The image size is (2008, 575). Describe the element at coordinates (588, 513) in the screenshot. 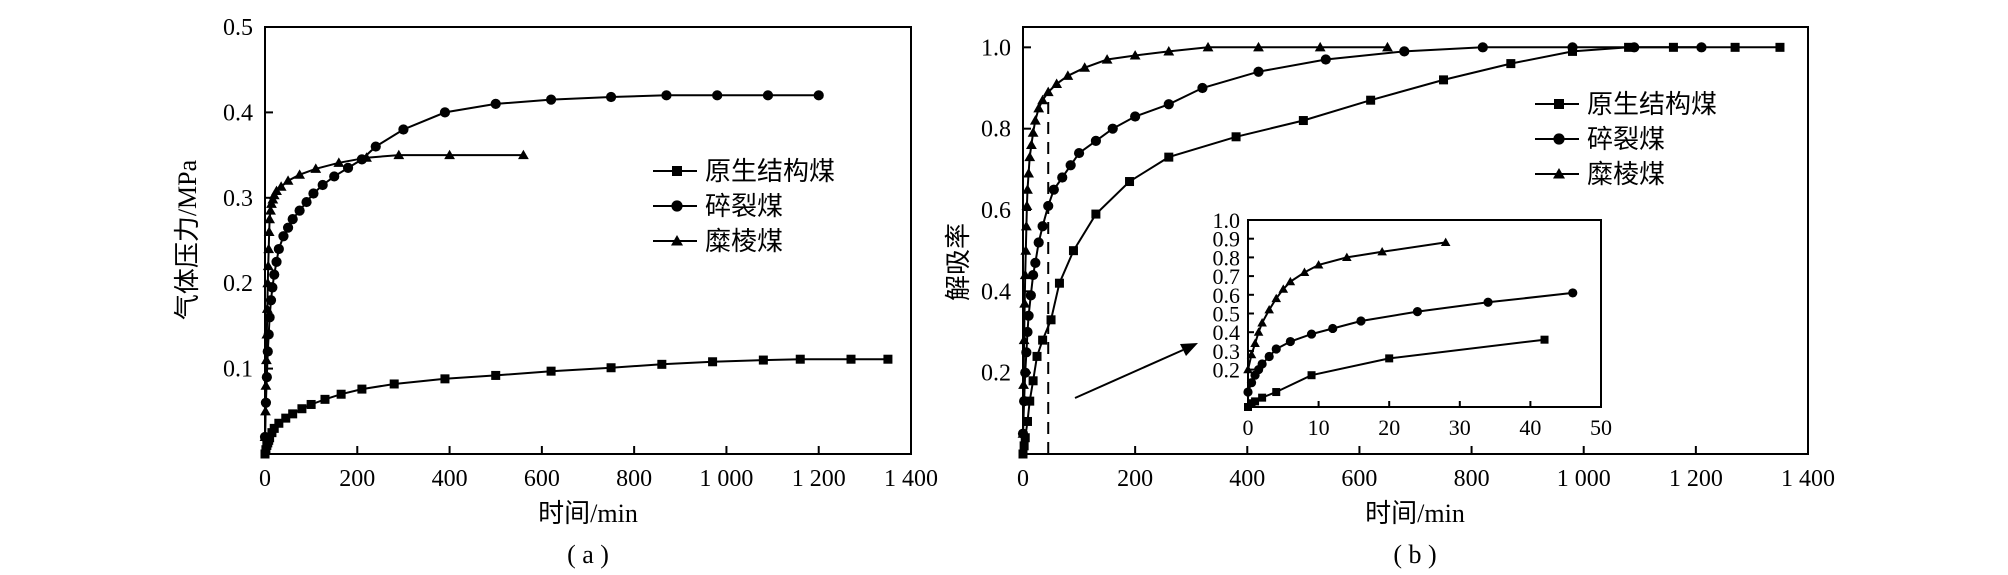

I see `panel-a-x-axis-title: 时间/min` at that location.